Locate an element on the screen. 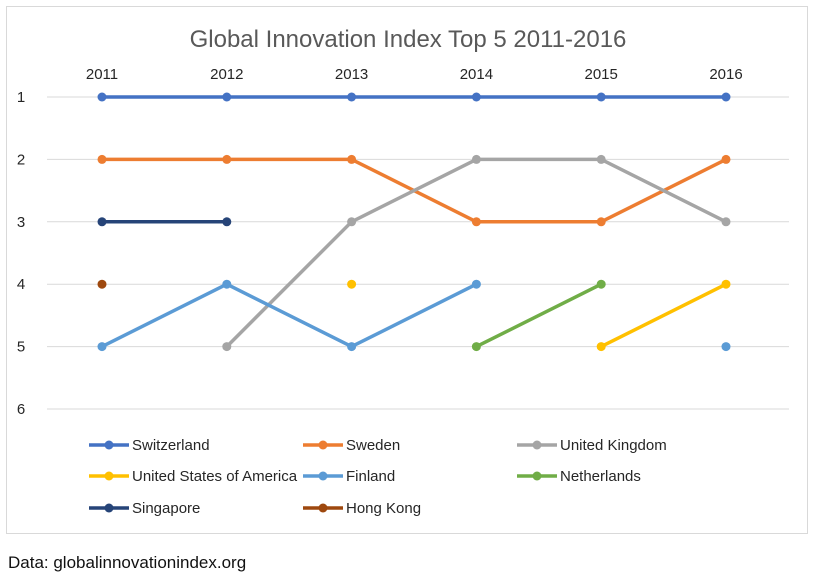 This screenshot has height=577, width=814. legend-label: United Kingdom is located at coordinates (613, 445).